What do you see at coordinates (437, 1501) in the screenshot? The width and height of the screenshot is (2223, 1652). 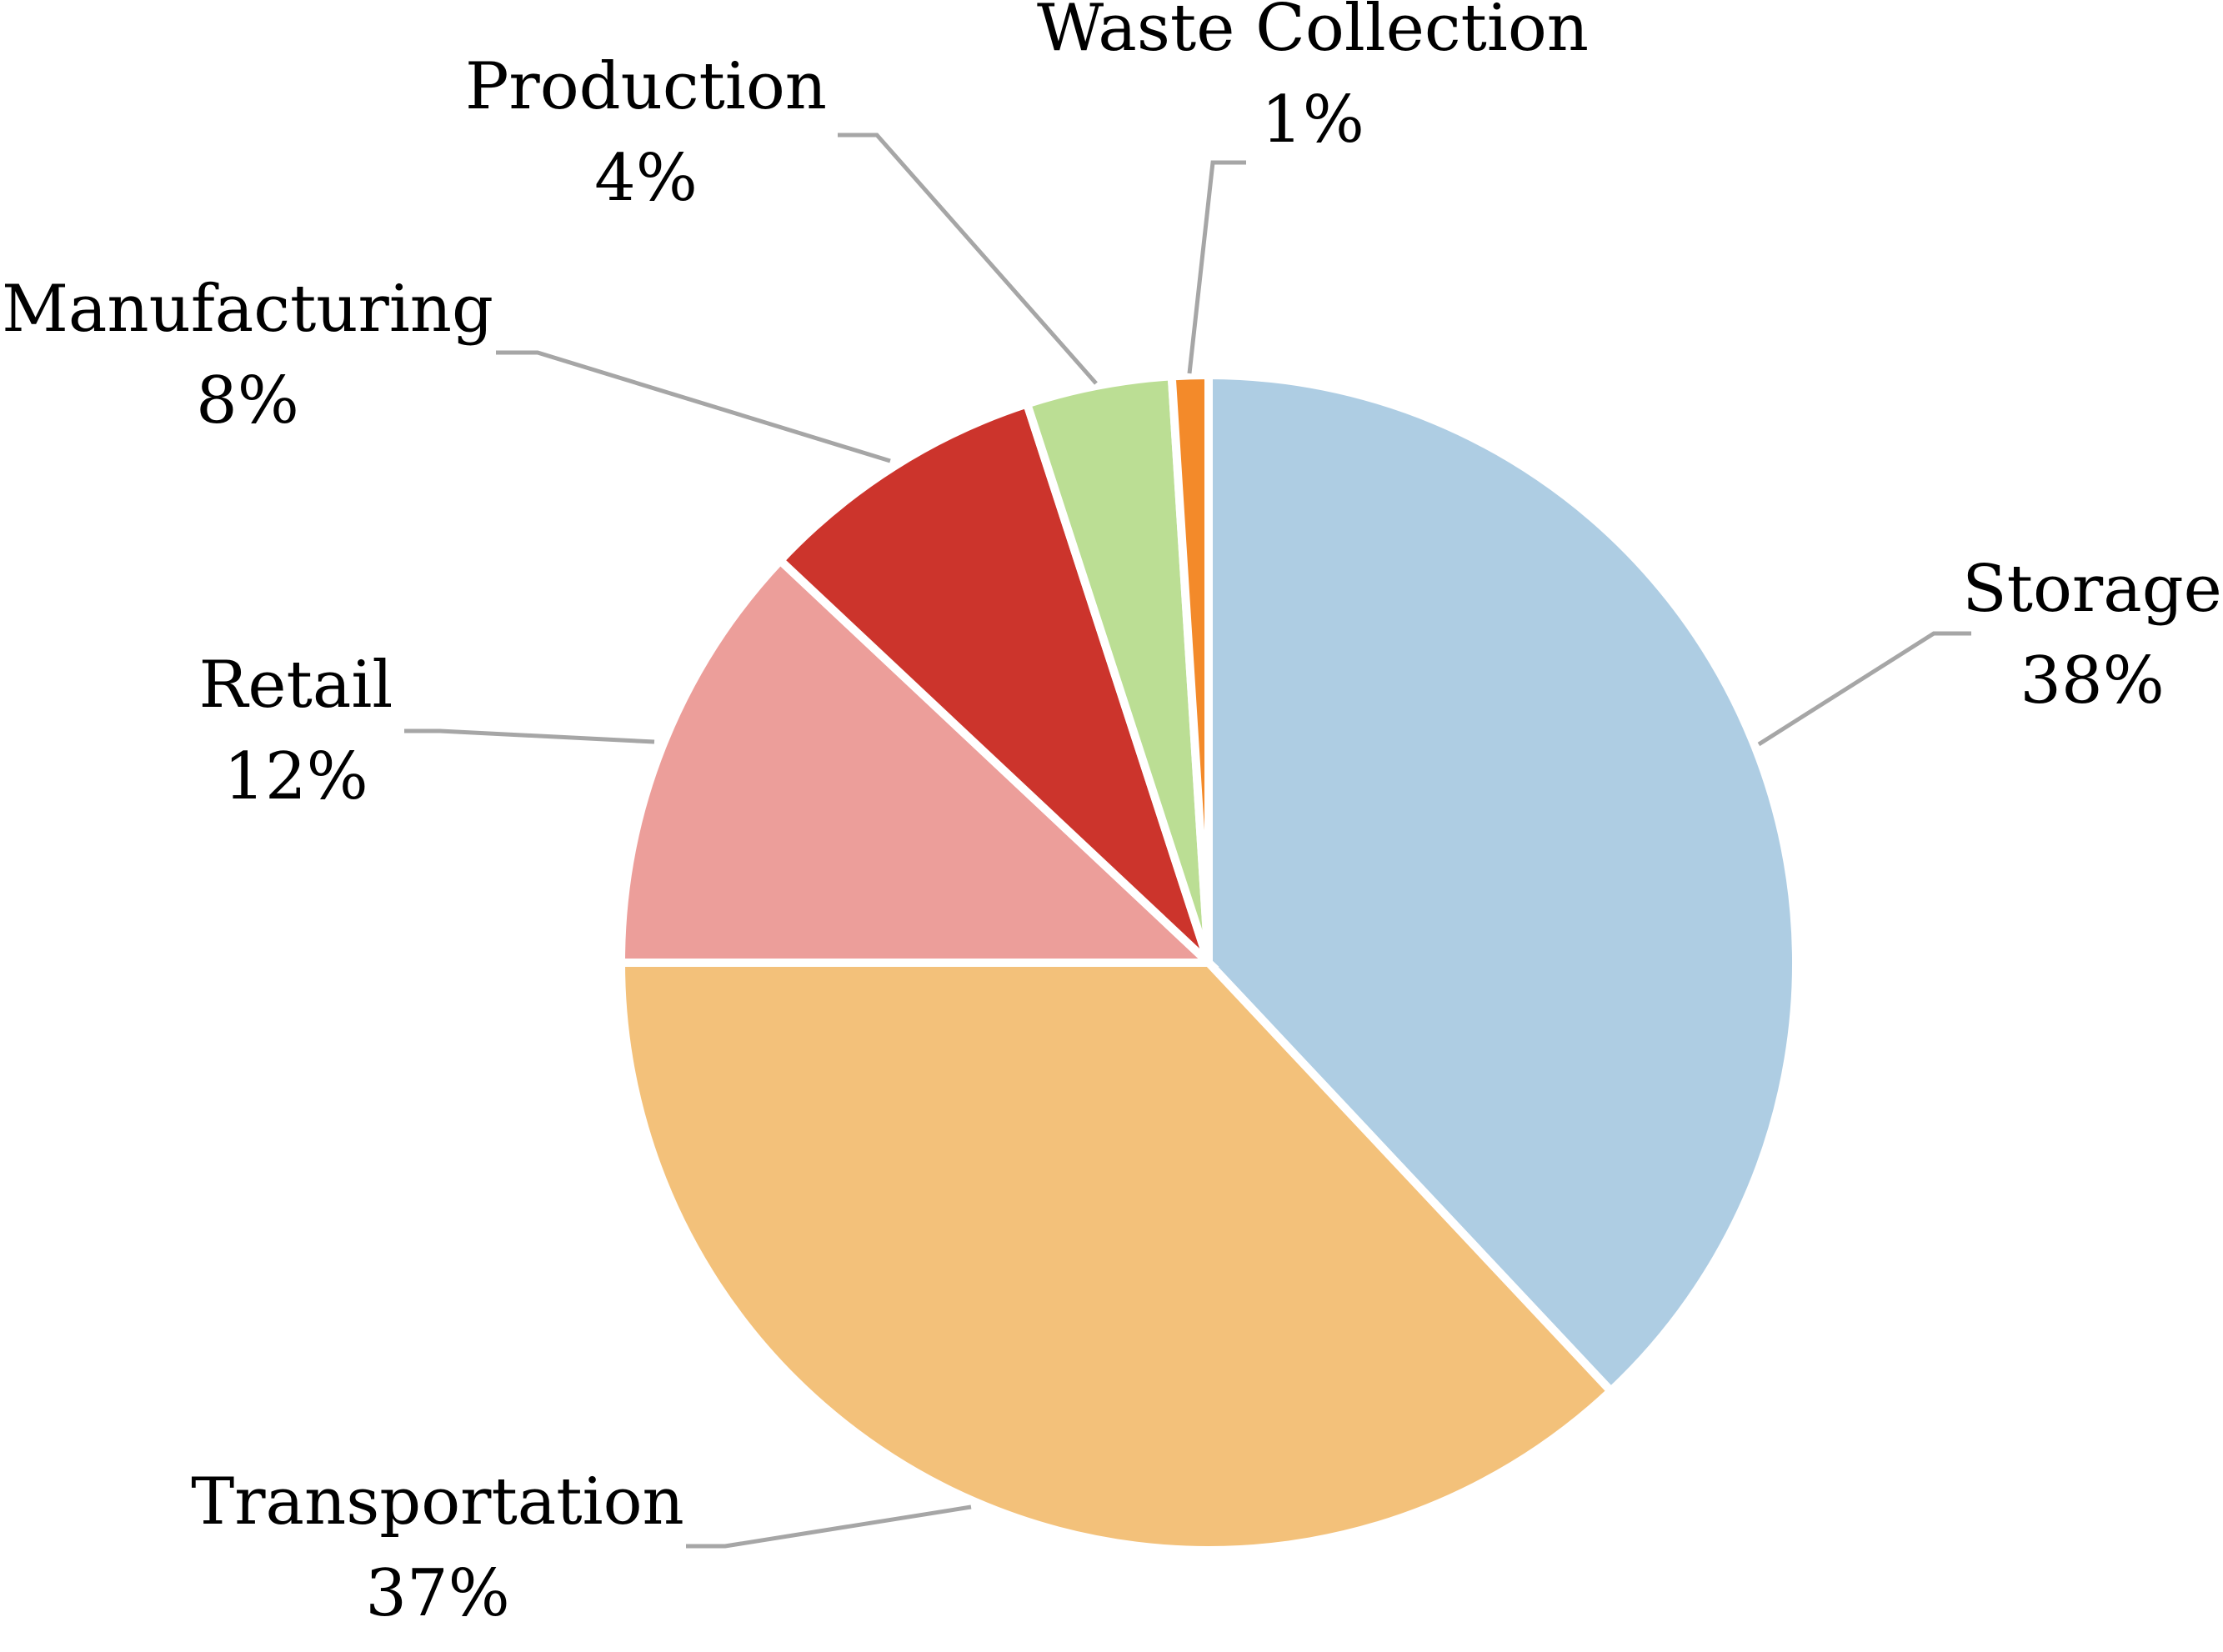 I see `slice-label-transportation: Transportation` at bounding box center [437, 1501].